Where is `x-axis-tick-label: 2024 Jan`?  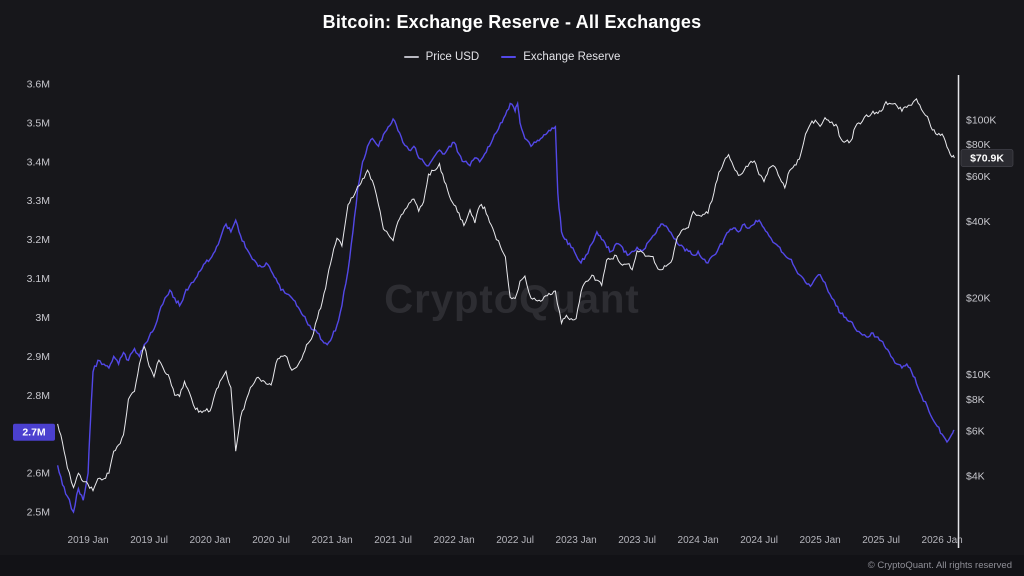 x-axis-tick-label: 2024 Jan is located at coordinates (698, 540).